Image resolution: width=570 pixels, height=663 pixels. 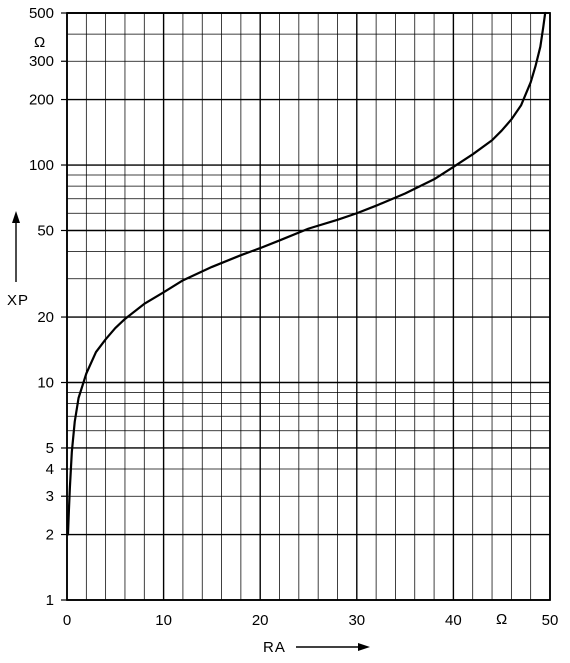 I want to click on y-tick-label: 20, so click(x=45, y=317).